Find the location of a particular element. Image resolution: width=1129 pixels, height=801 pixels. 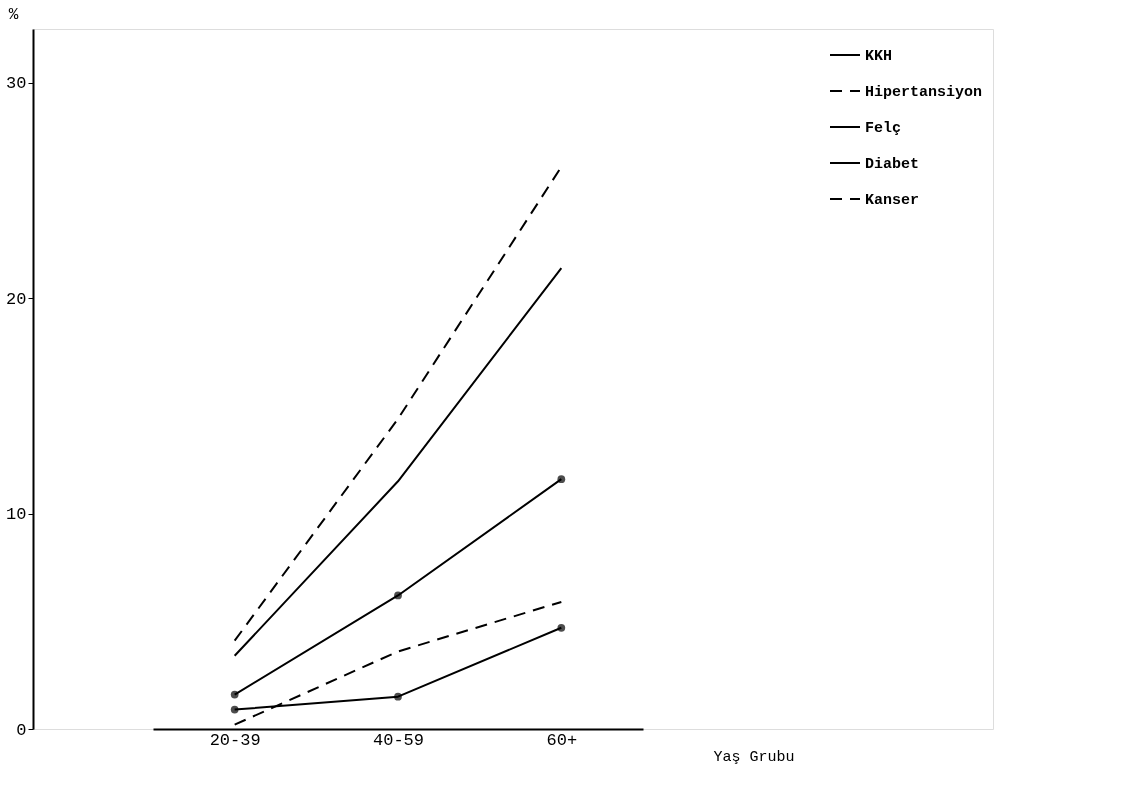

legend-label: Kanser is located at coordinates (892, 200).